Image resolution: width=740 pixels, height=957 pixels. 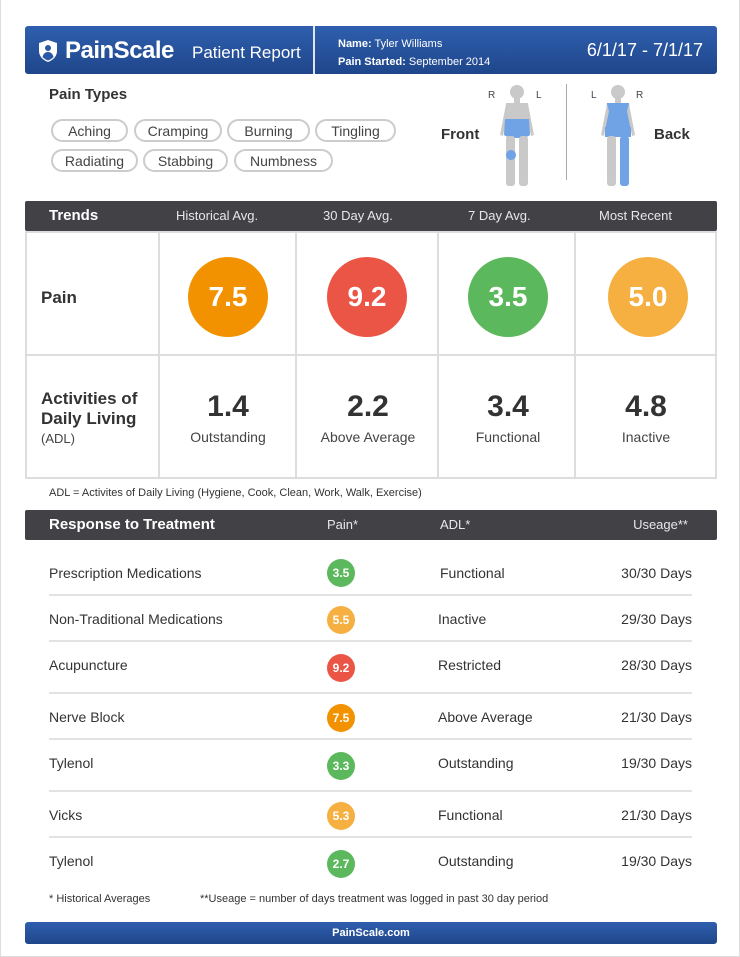 What do you see at coordinates (341, 816) in the screenshot?
I see `treatment-pain-dot: 5.3` at bounding box center [341, 816].